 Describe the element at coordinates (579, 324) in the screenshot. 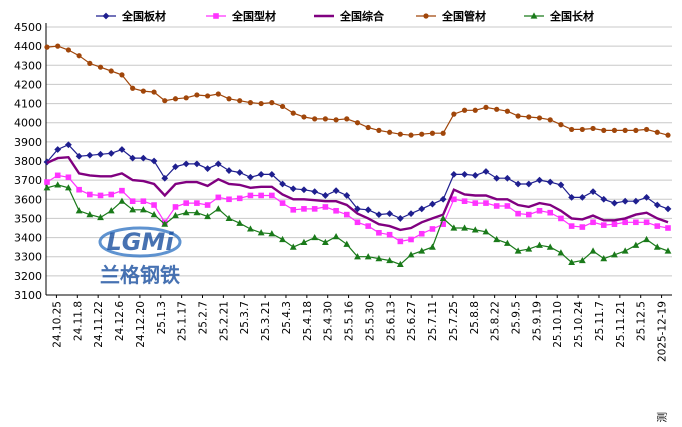

I see `x-tick-label: 25.10.24` at that location.